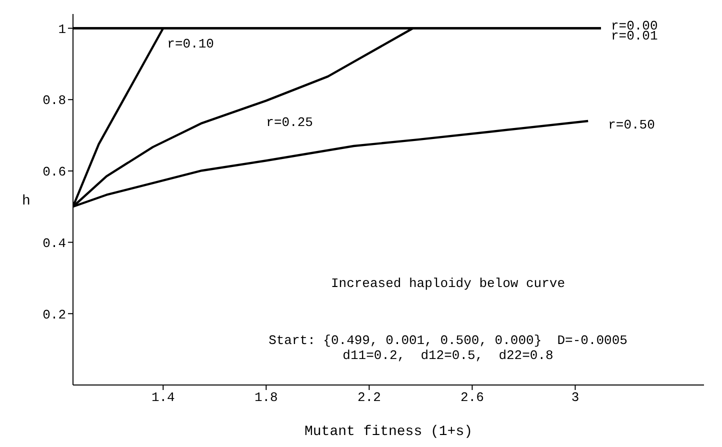 The height and width of the screenshot is (447, 722). What do you see at coordinates (190, 44) in the screenshot?
I see `series-label: r=0.10` at bounding box center [190, 44].